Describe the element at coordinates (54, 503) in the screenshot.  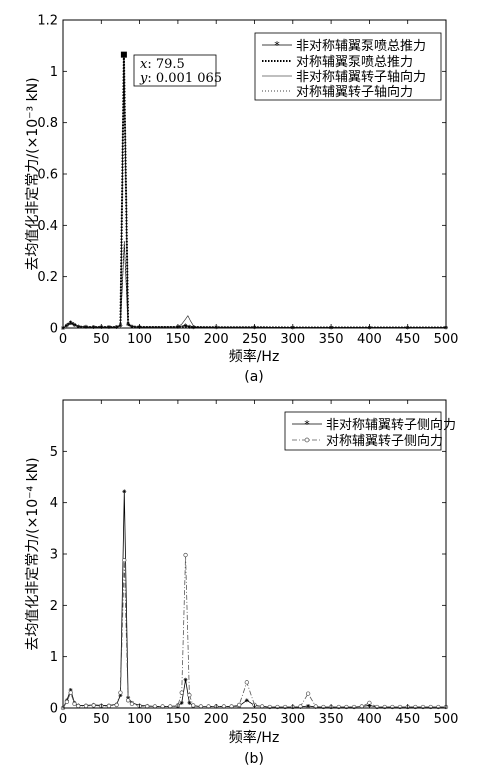
I see `y-tick-label: 4` at that location.